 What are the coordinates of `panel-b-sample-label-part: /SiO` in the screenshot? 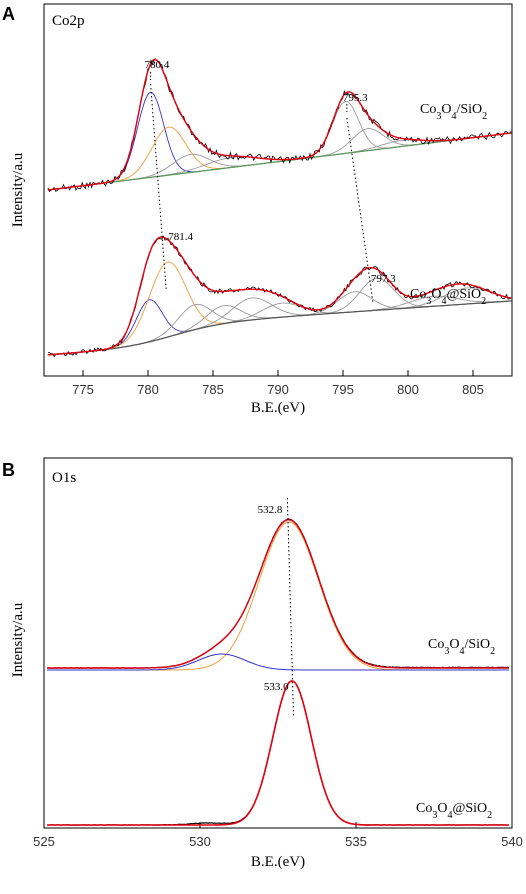 It's located at (477, 644).